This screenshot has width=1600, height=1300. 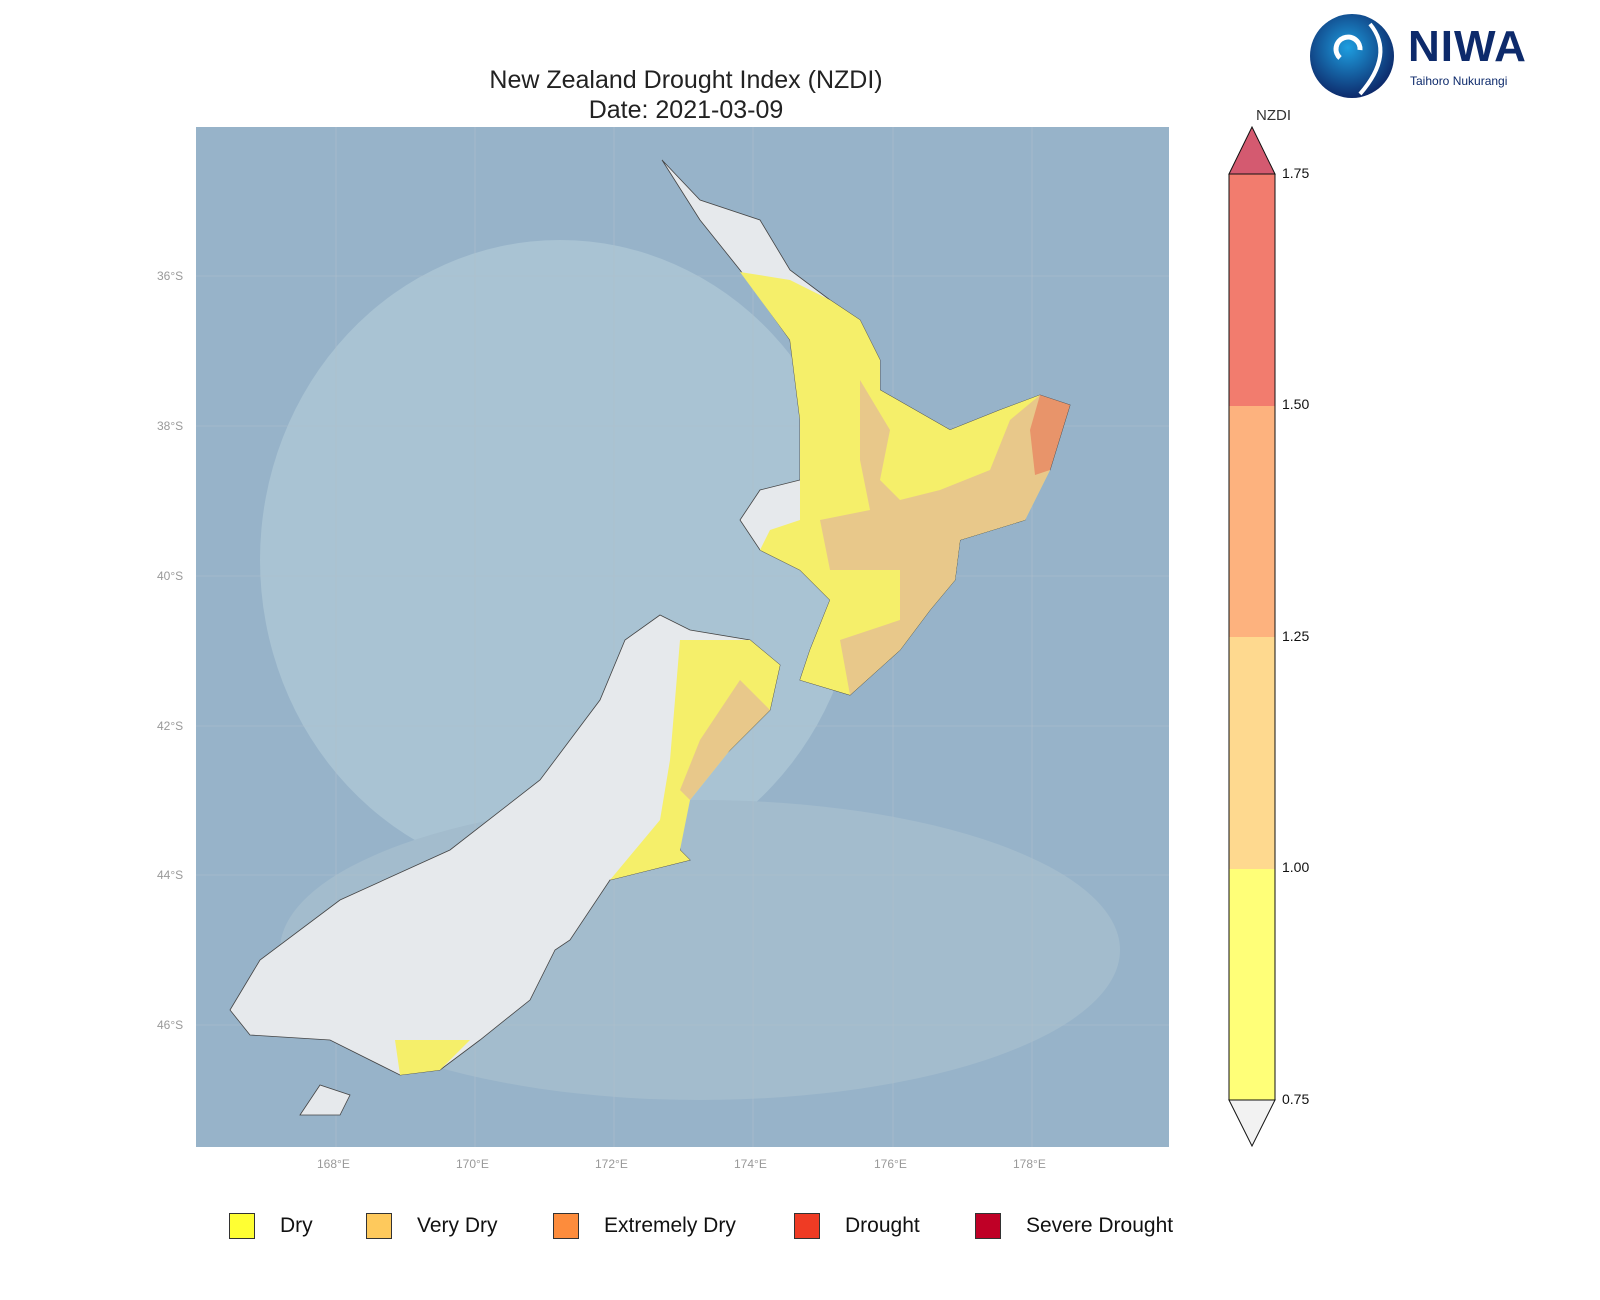 I want to click on niwa-logo-text: NIWA, so click(x=1467, y=46).